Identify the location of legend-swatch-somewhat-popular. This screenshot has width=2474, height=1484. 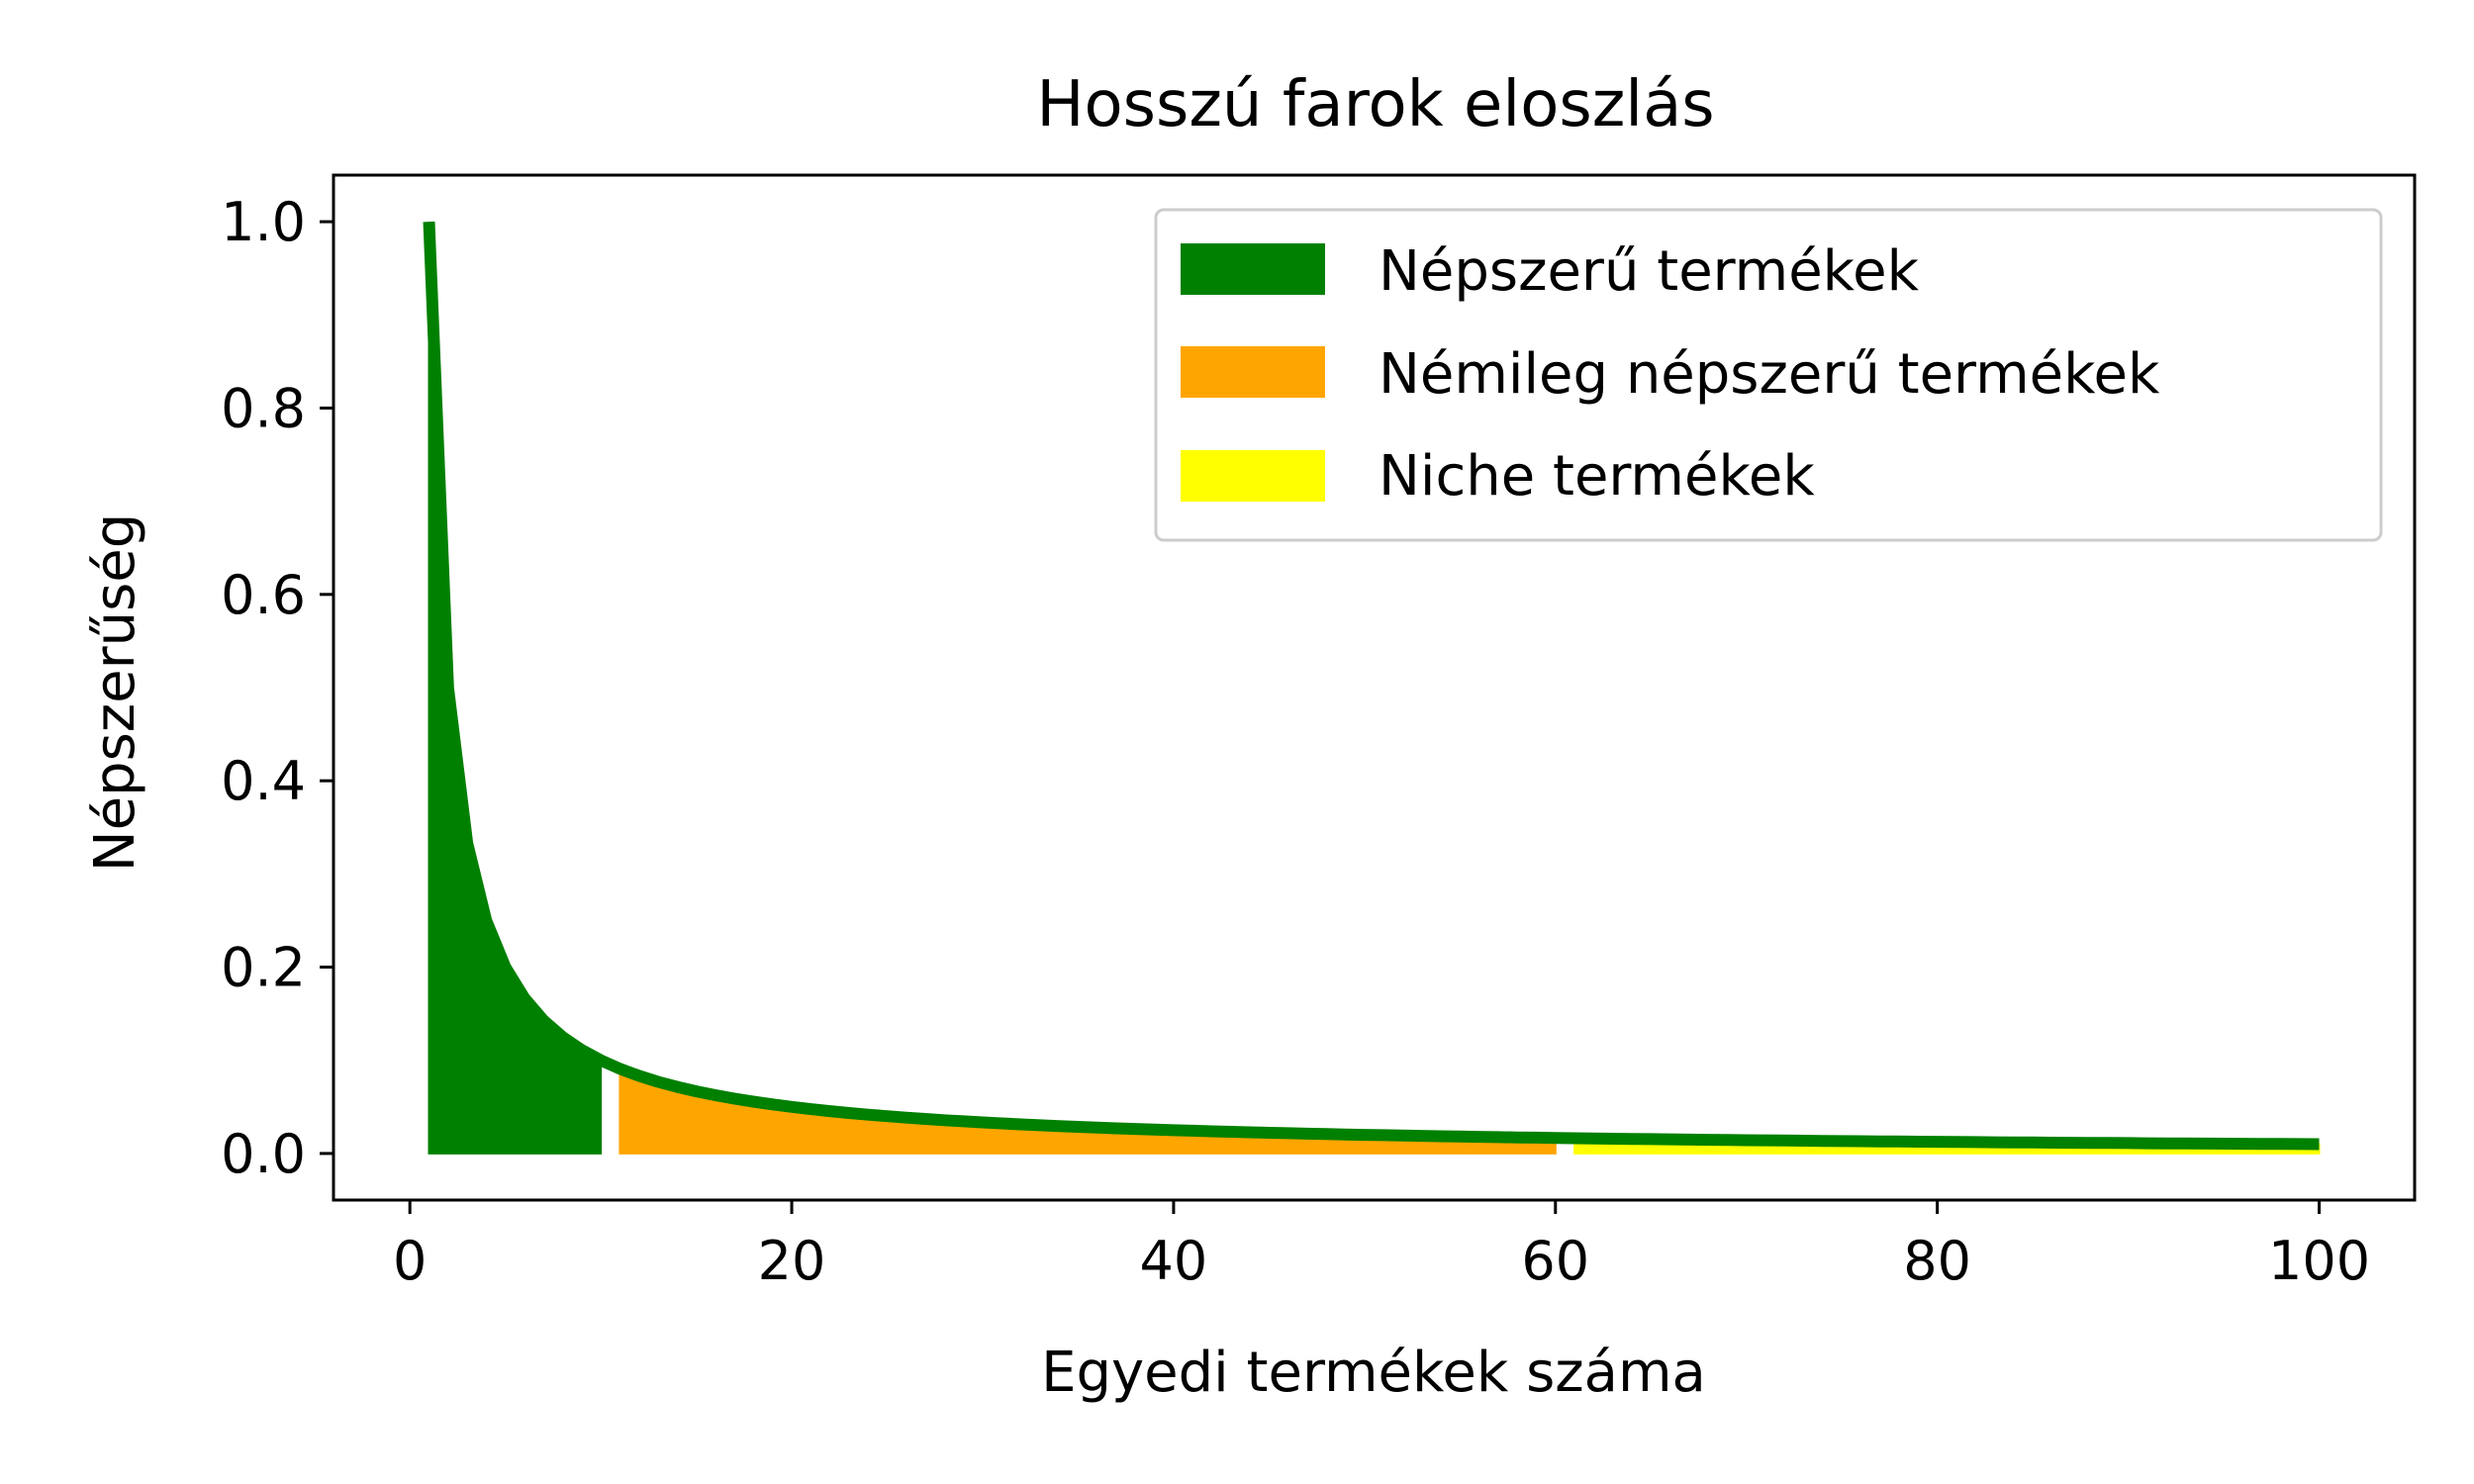
(1253, 372).